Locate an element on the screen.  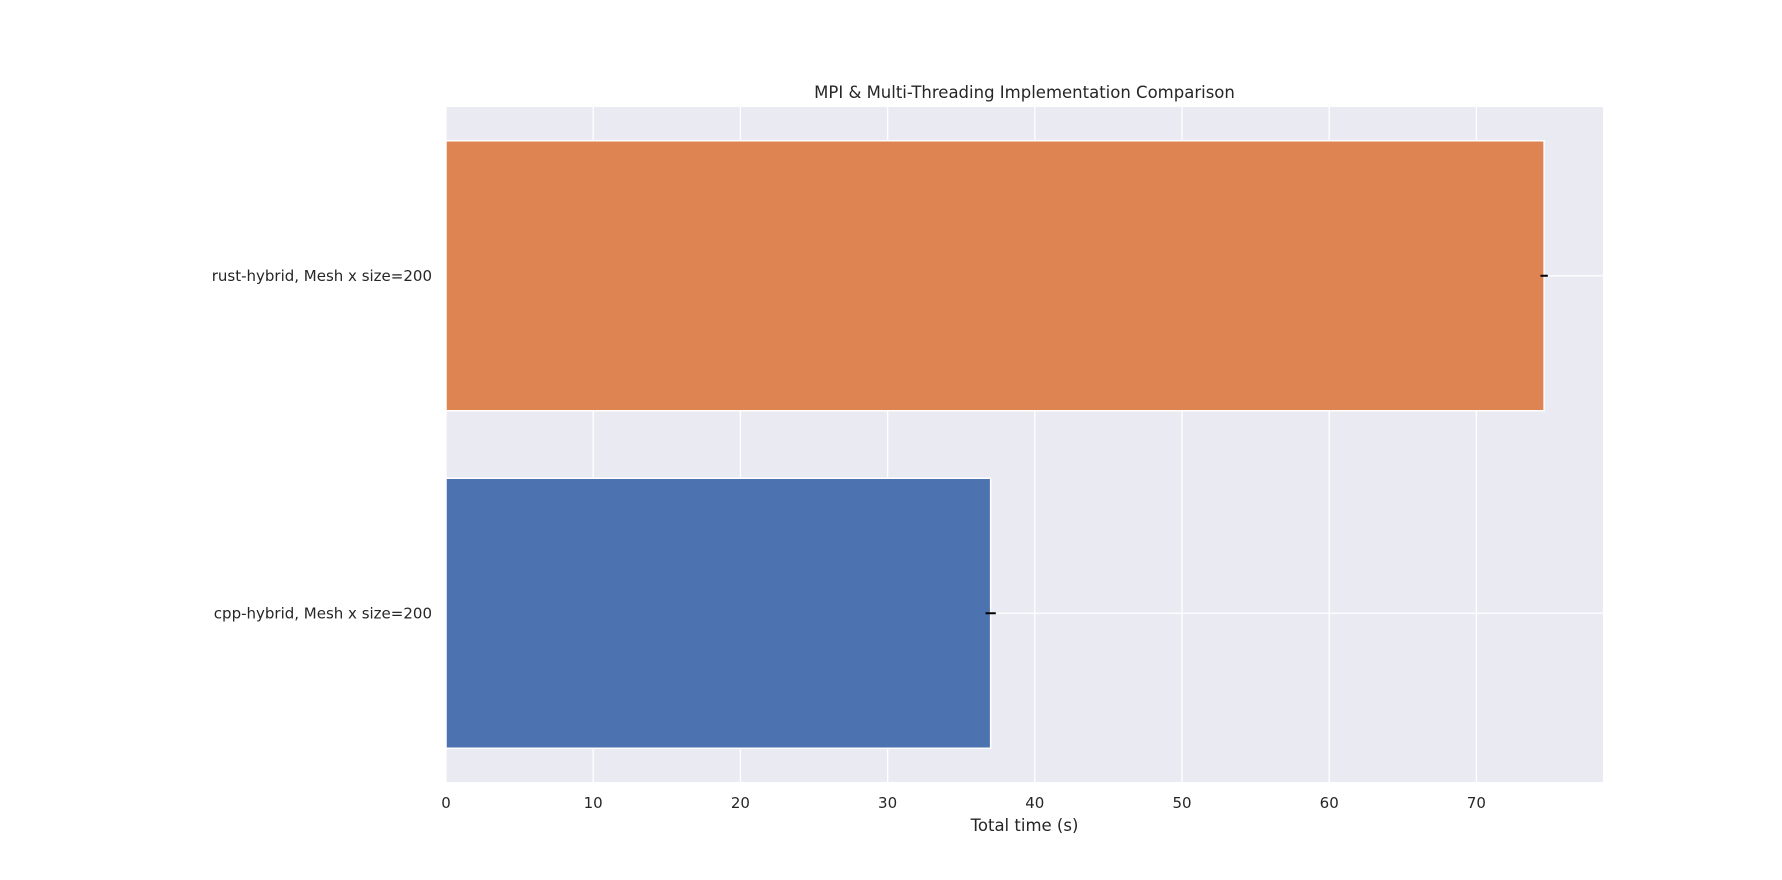
x-tick-label: 40 is located at coordinates (1034, 803).